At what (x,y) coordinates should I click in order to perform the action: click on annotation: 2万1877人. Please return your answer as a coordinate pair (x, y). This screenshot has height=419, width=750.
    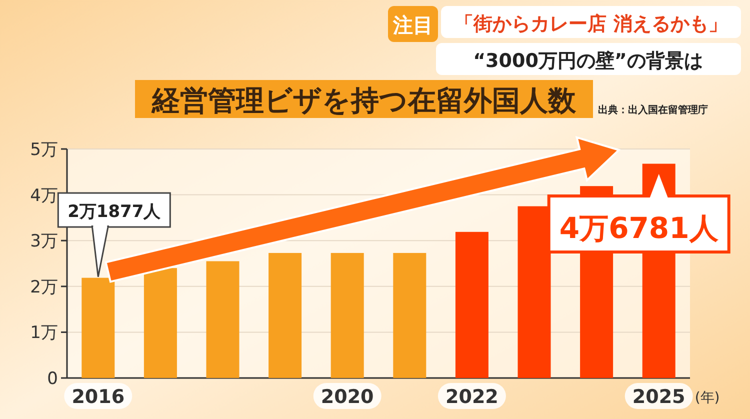
    Looking at the image, I should click on (115, 212).